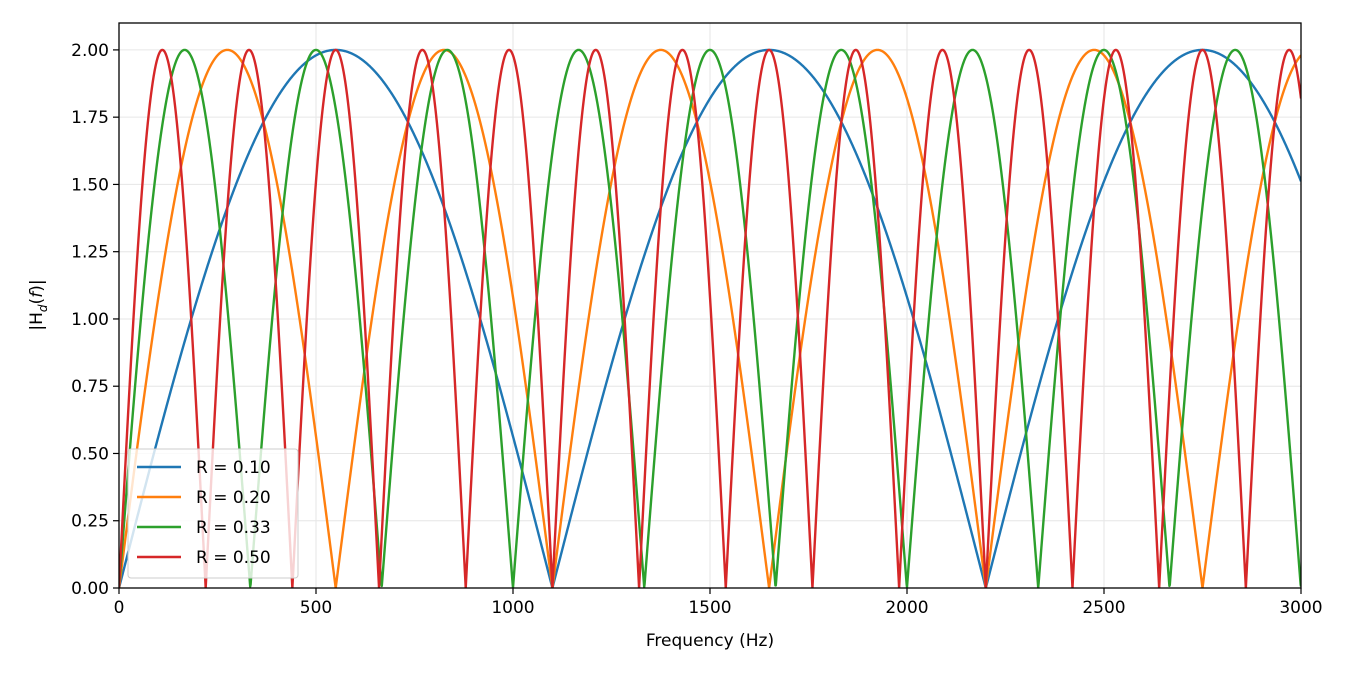 Image resolution: width=1350 pixels, height=676 pixels. Describe the element at coordinates (1300, 608) in the screenshot. I see `x-tick-label: 3000` at that location.